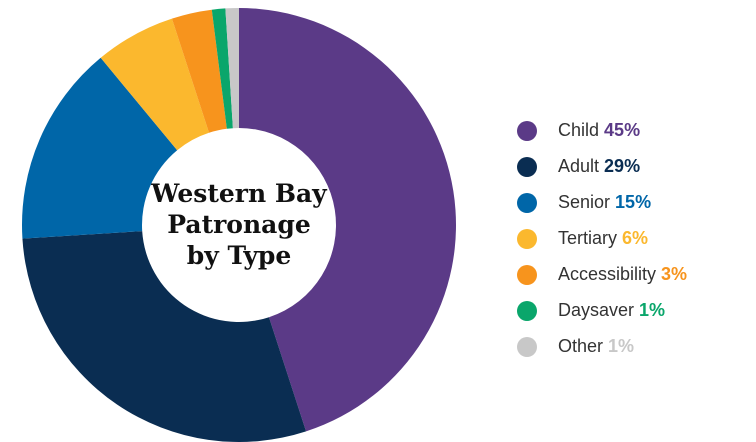 This screenshot has height=442, width=756. What do you see at coordinates (587, 238) in the screenshot?
I see `legend-label: Tertiary` at bounding box center [587, 238].